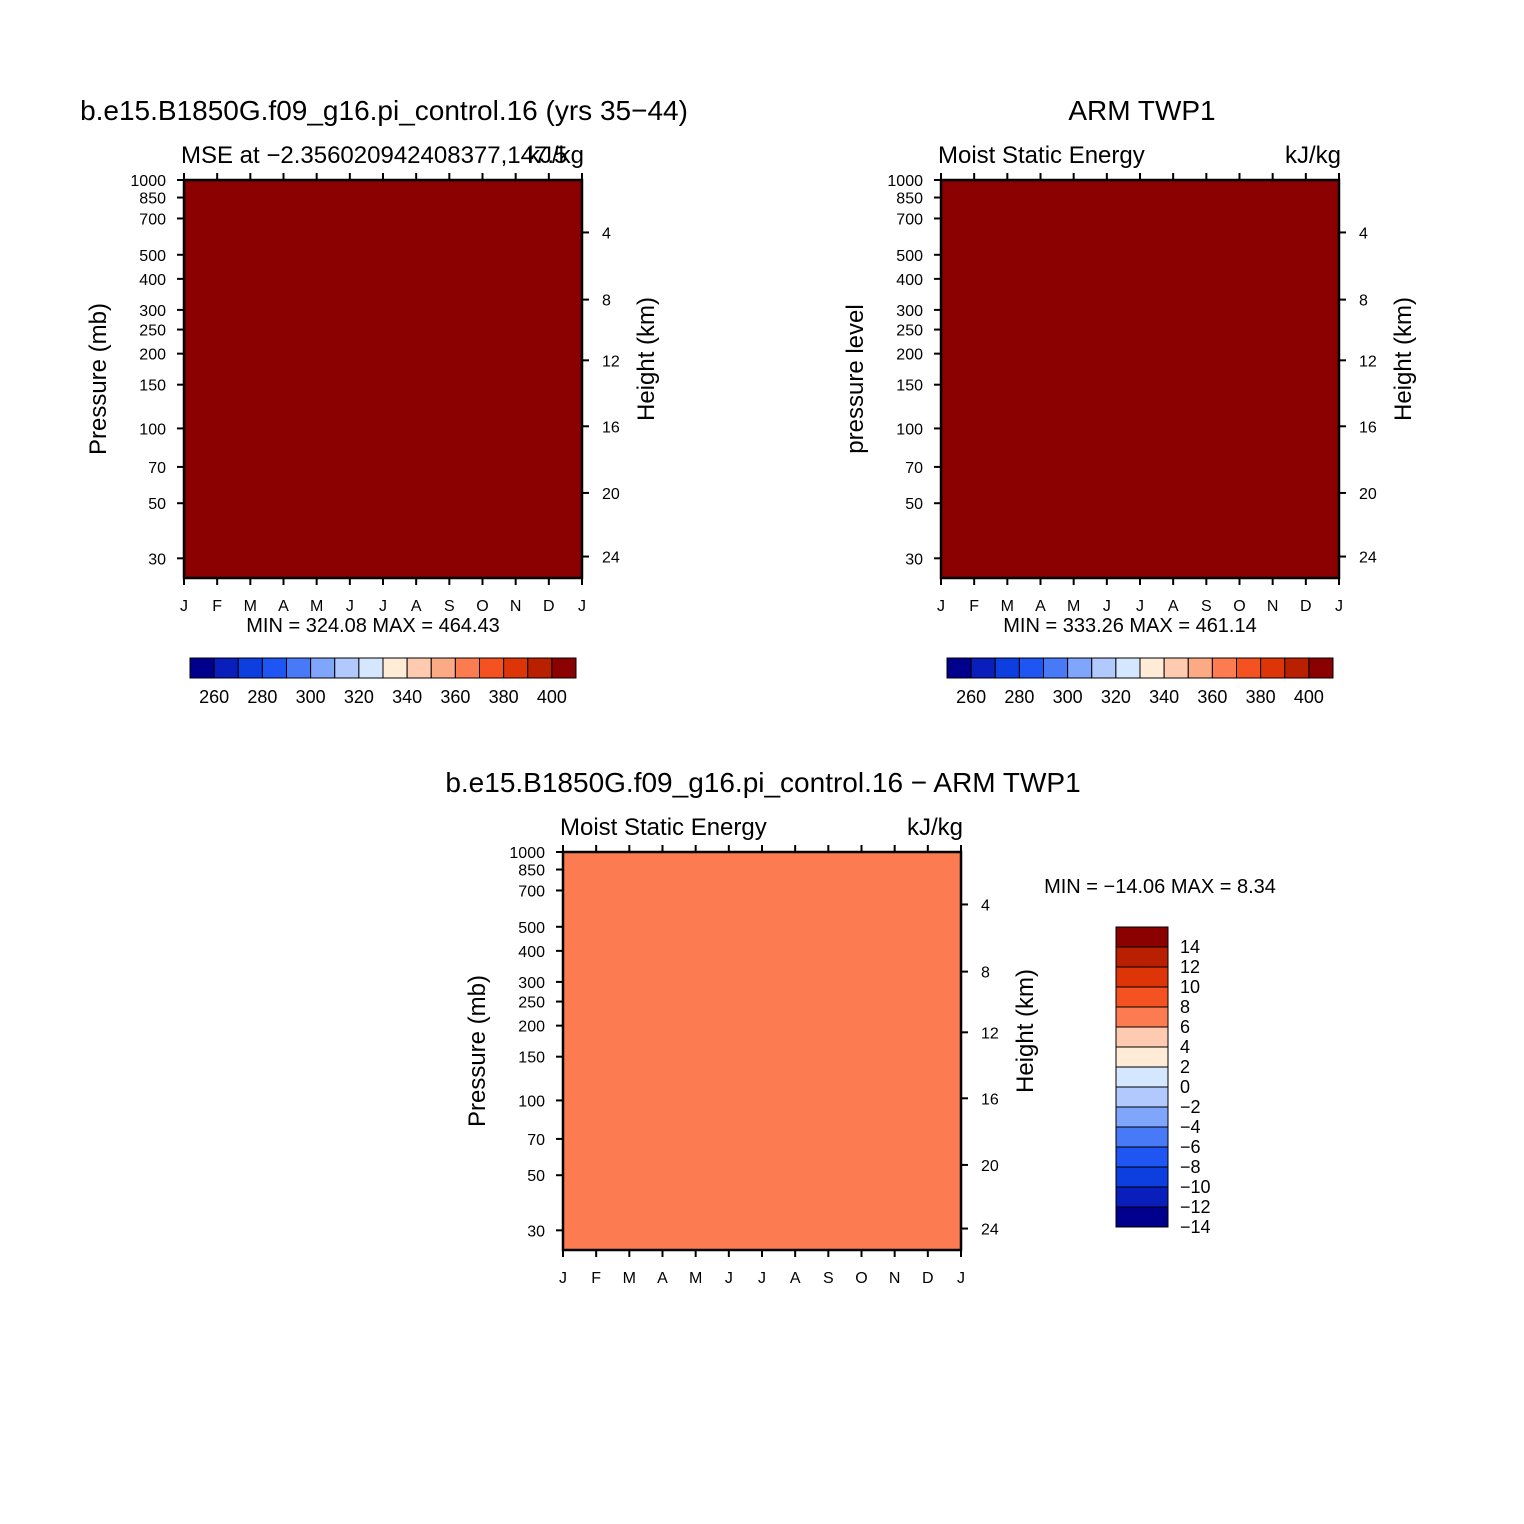 Image resolution: width=1524 pixels, height=1524 pixels. I want to click on colorbar-label: −6, so click(1190, 1147).